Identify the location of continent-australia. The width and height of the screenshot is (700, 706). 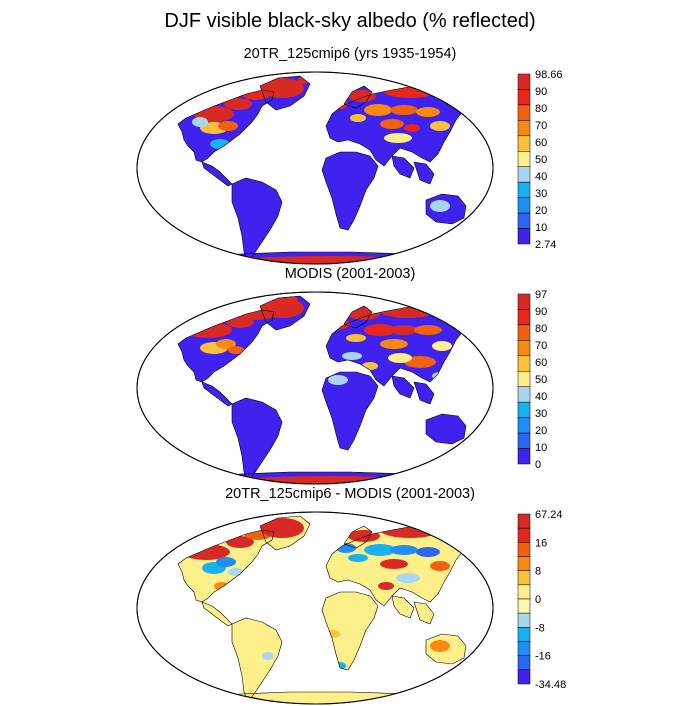
(446, 429).